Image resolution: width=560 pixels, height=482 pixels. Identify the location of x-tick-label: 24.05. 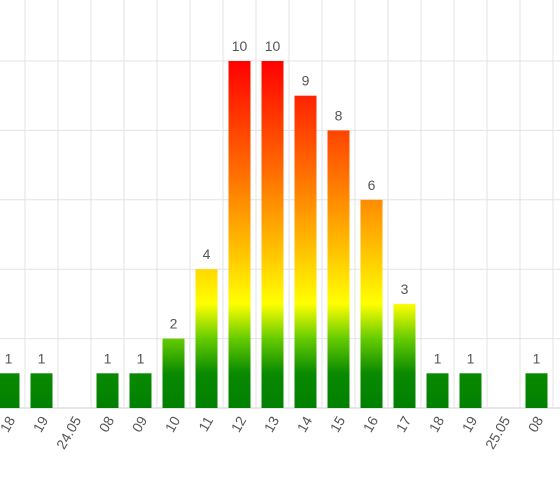
(68, 432).